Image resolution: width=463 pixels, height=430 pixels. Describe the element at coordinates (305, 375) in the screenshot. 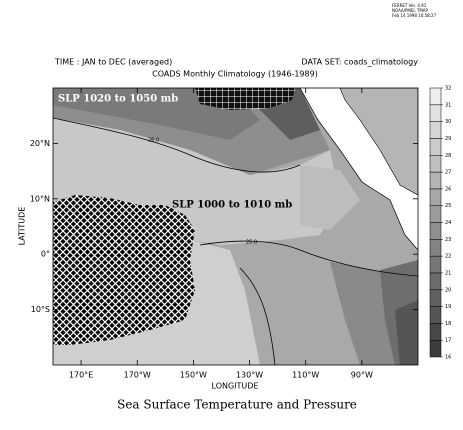

I see `x-tick-label: 110°W` at that location.